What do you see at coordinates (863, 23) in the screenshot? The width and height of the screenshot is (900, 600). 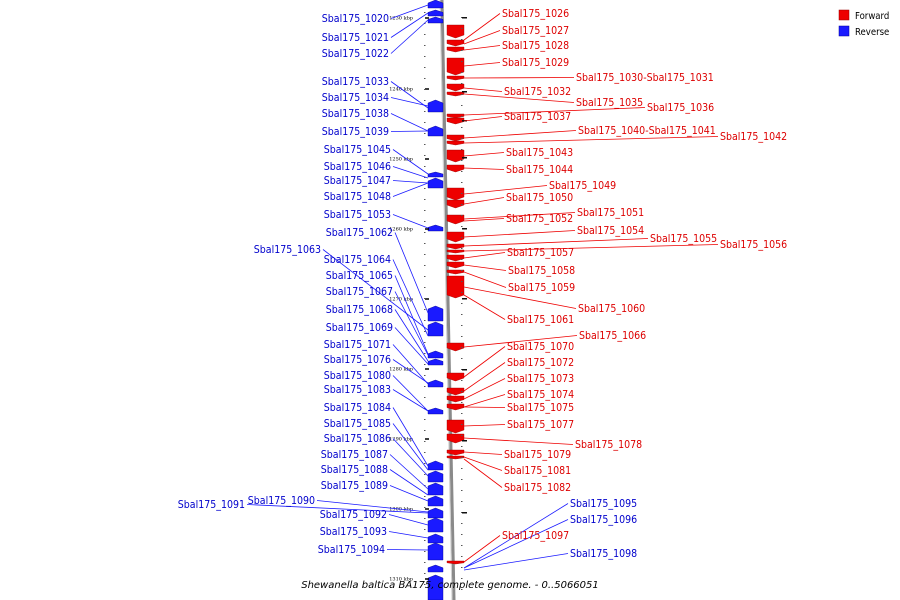 I see `legend: Forward Reverse` at bounding box center [863, 23].